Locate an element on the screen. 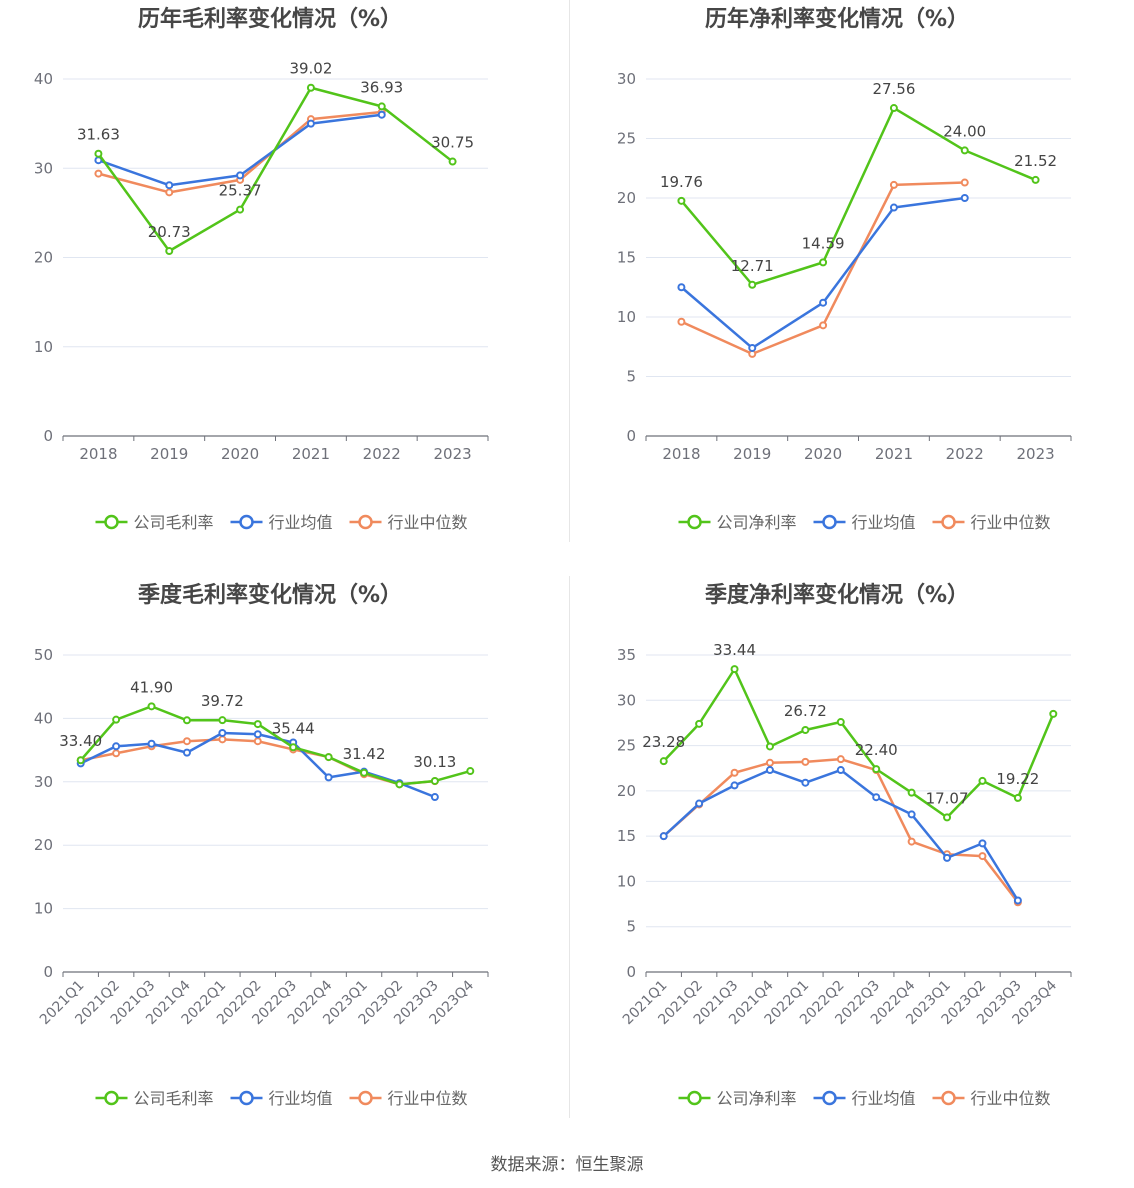 Image resolution: width=1134 pixels, height=1188 pixels. data-label: 30.13 is located at coordinates (434, 762).